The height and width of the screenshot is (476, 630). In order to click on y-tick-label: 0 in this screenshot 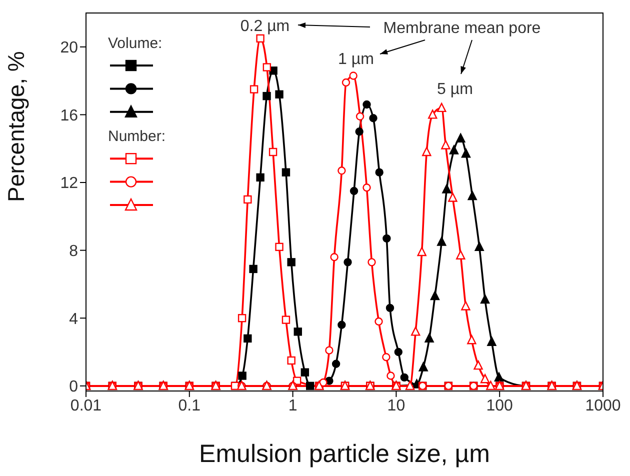, I will do `click(73, 387)`.